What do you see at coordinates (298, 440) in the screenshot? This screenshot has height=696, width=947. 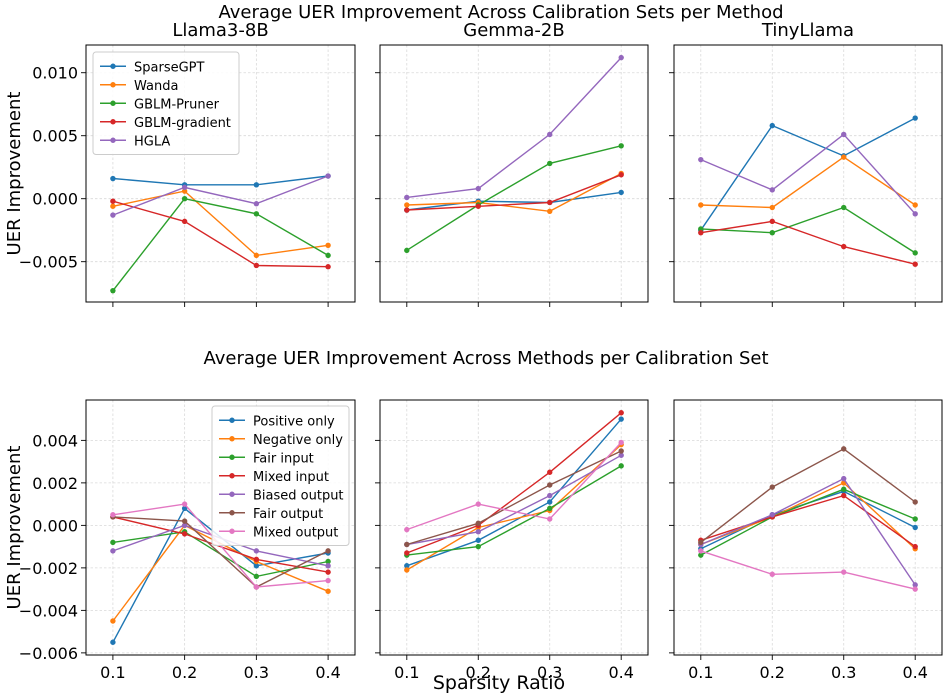 I see `legend-label-negative-only: Negative only` at bounding box center [298, 440].